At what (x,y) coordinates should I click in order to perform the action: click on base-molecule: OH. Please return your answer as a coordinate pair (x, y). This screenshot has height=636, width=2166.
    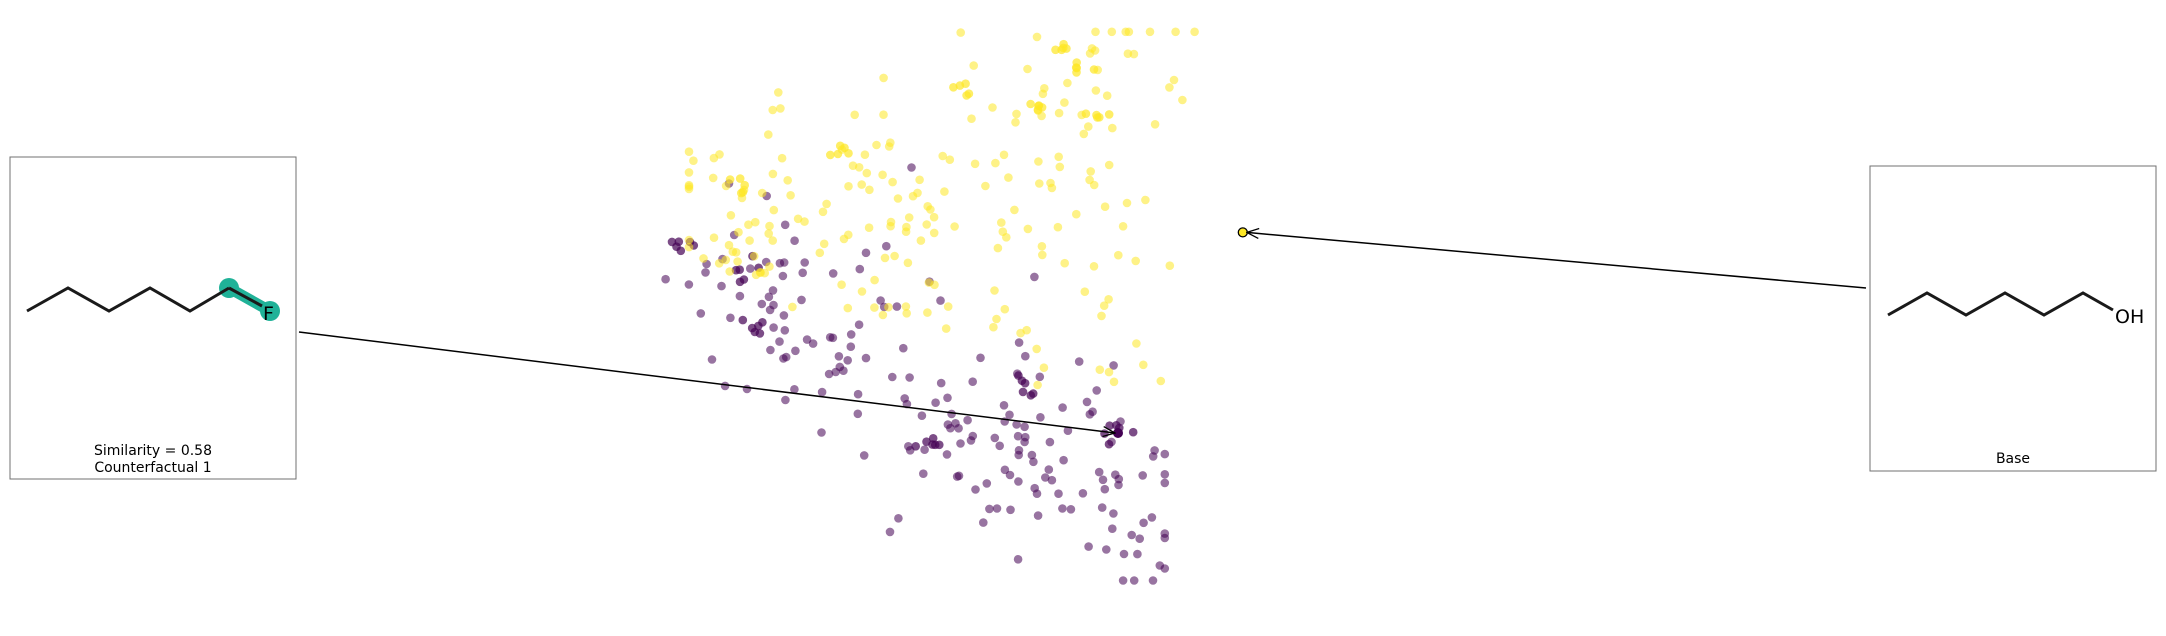
    Looking at the image, I should click on (2015, 309).